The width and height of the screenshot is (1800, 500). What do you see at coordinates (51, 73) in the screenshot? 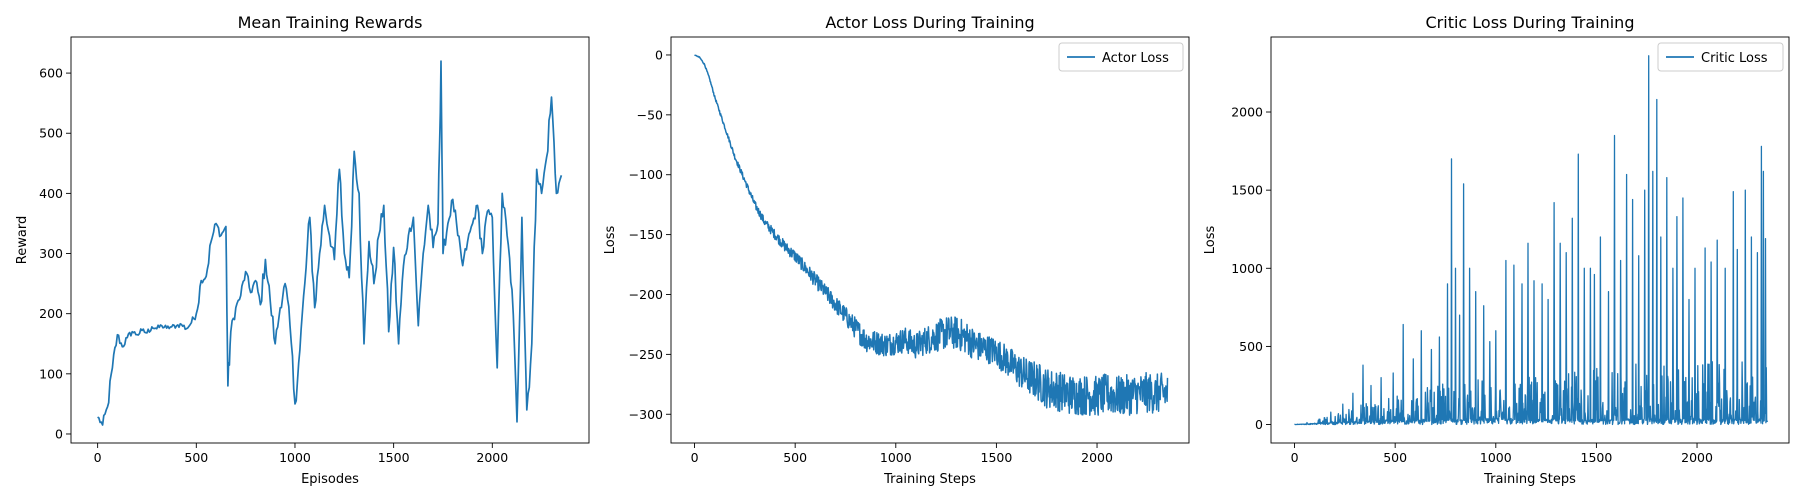
I see `y-tick-label: 600` at bounding box center [51, 73].